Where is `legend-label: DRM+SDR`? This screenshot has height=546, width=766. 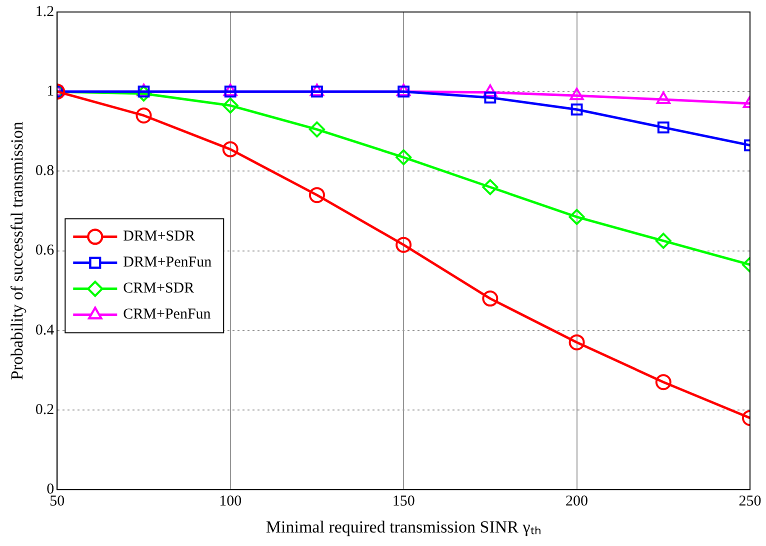
legend-label: DRM+SDR is located at coordinates (159, 236).